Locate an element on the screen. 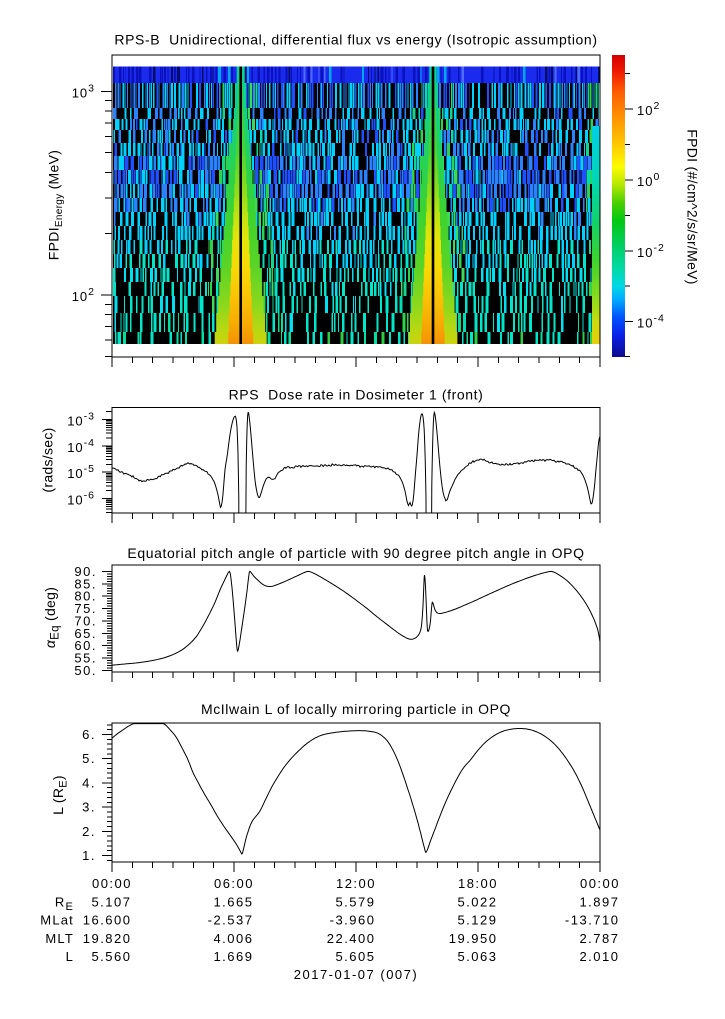  svg-text: 5.063 is located at coordinates (477, 956).